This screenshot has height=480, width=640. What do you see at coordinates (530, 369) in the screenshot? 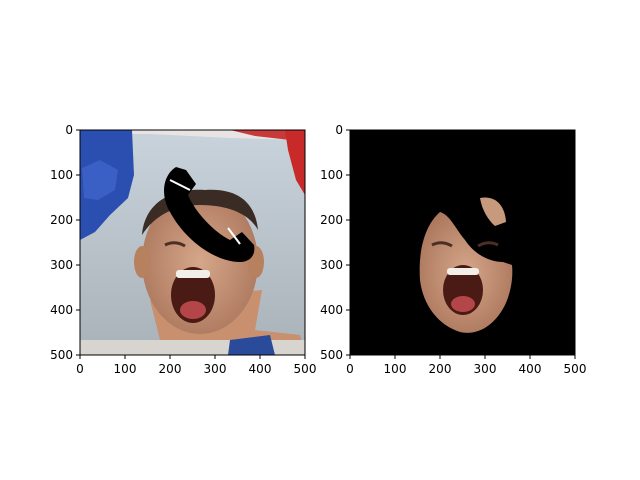
I see `right-xtick-label: 400` at bounding box center [530, 369].